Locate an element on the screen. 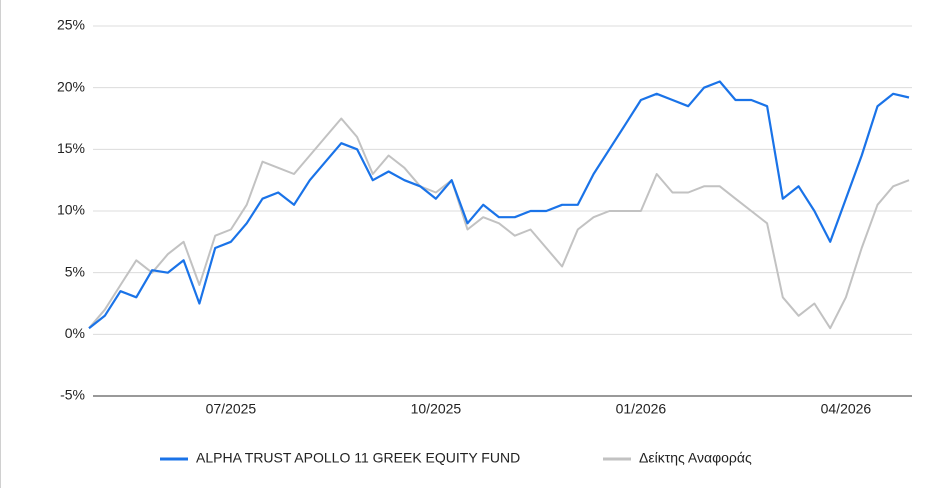 Image resolution: width=931 pixels, height=488 pixels. x-tick-label: 07/2025 is located at coordinates (231, 409).